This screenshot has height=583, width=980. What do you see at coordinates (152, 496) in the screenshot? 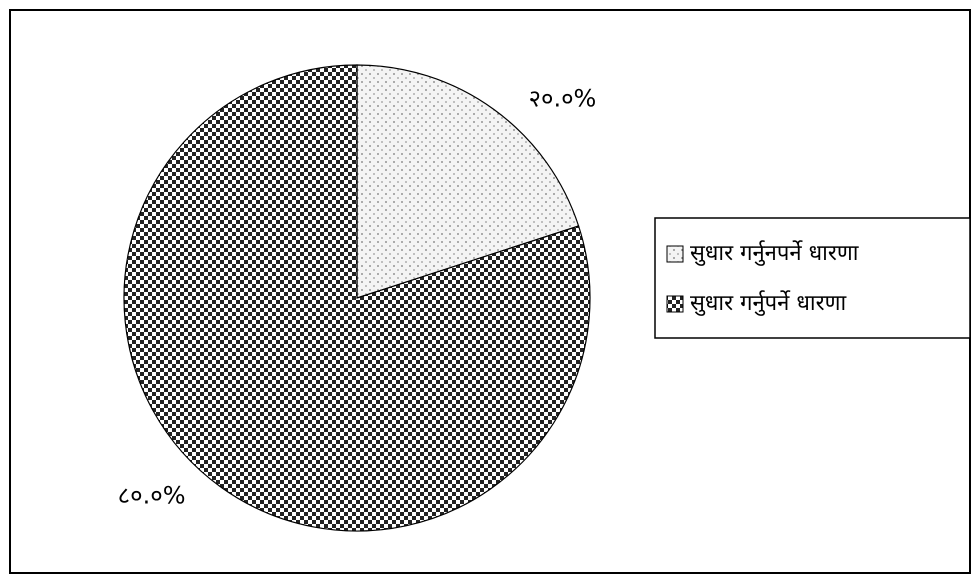
I see `data-label: ८०.०%` at bounding box center [152, 496].